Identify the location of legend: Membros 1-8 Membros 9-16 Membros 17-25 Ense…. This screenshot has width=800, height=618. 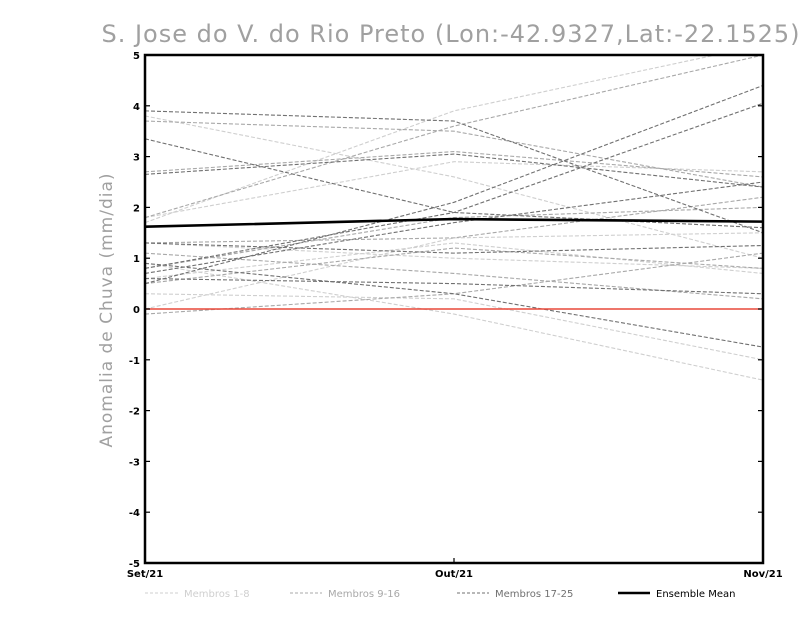
(440, 594).